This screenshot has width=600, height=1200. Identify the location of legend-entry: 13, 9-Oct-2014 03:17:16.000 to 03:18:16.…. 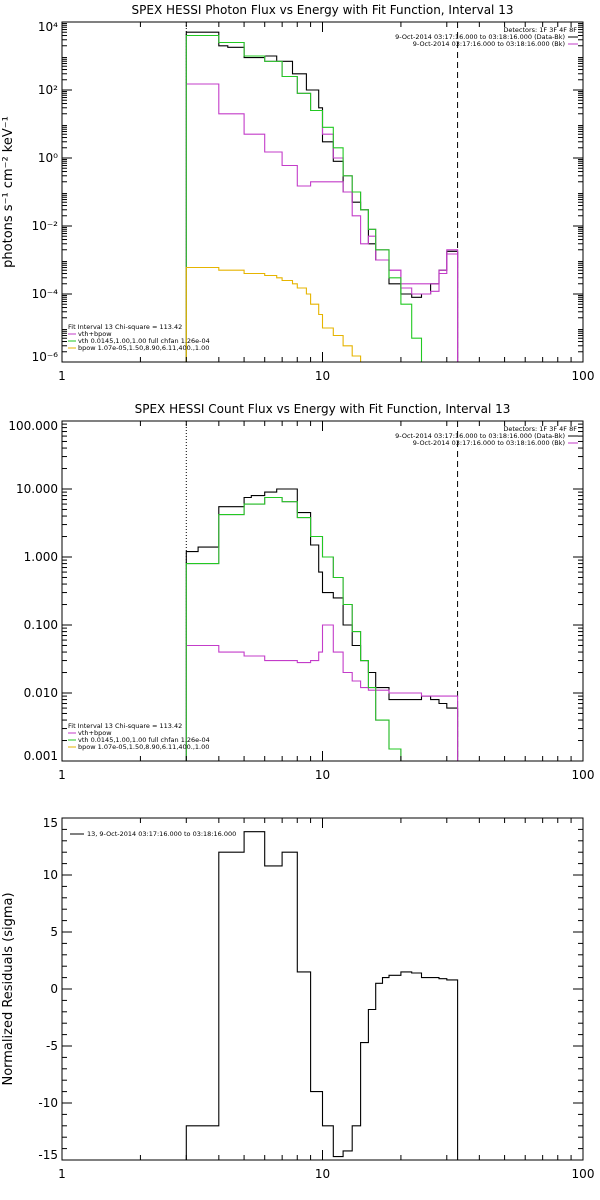
(161, 834).